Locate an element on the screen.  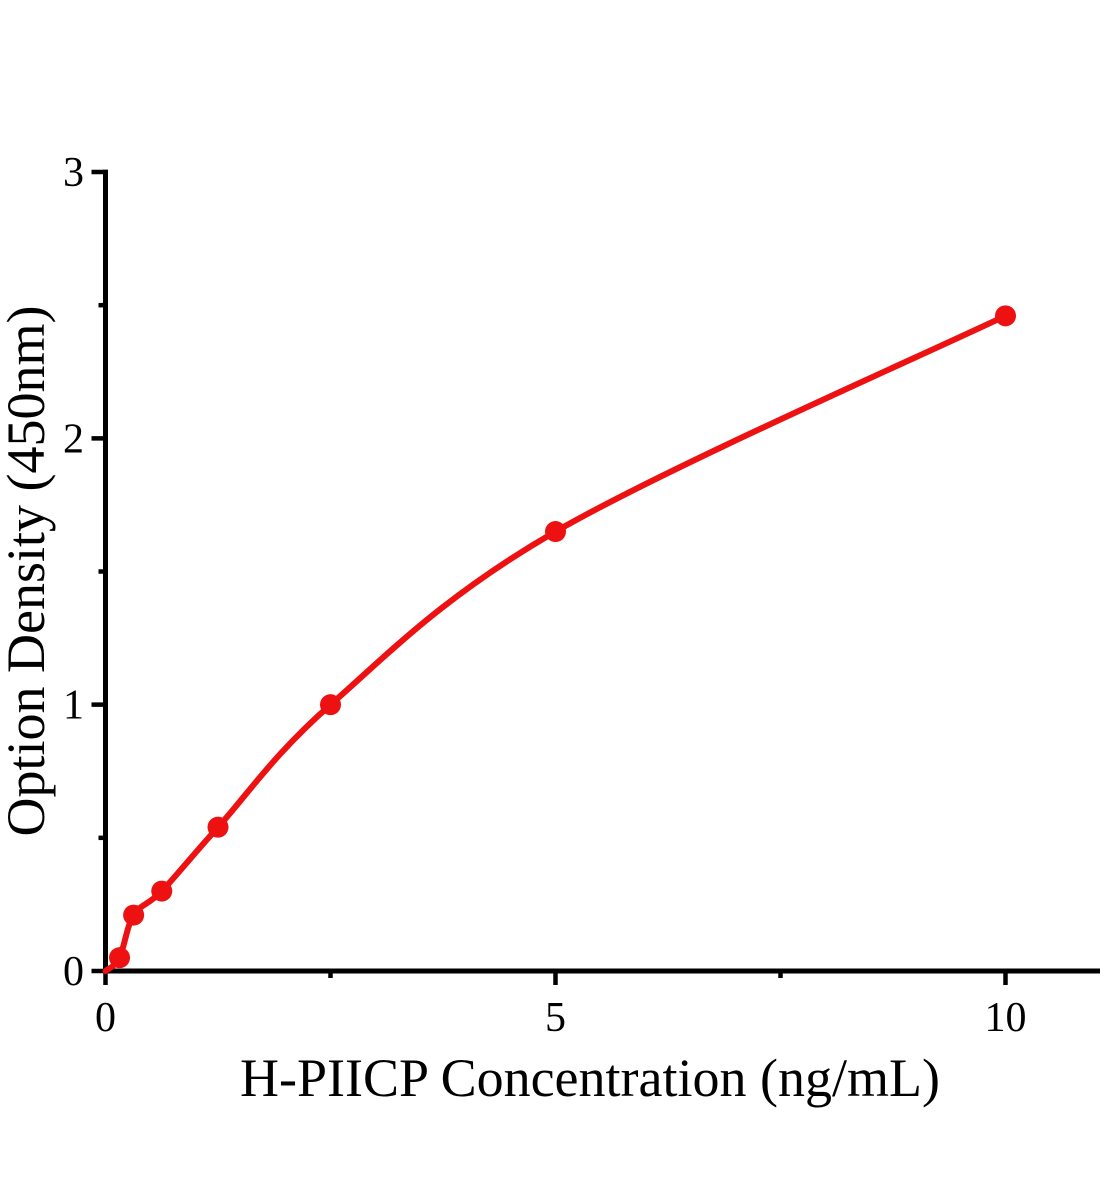
x-tick-label: 0 is located at coordinates (105, 1018).